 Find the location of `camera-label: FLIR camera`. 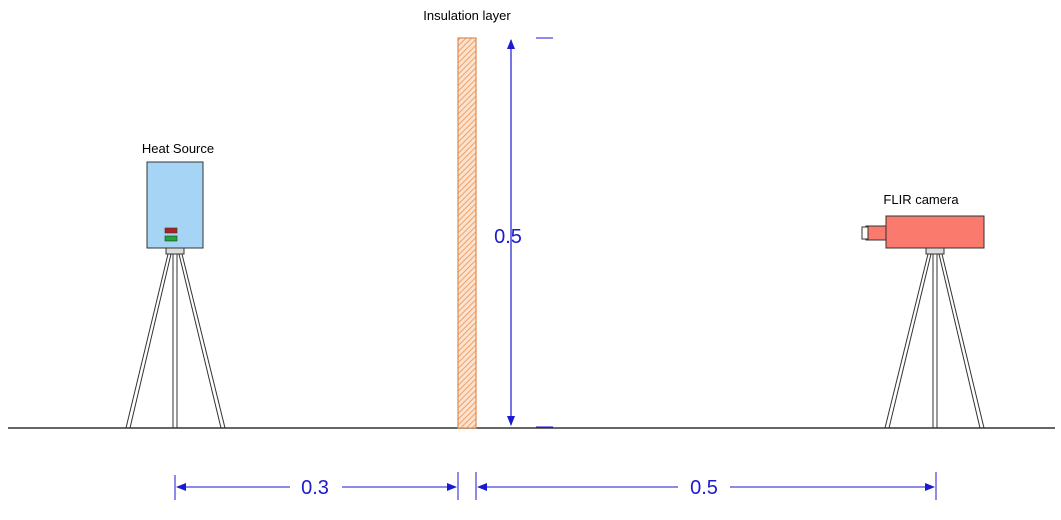

camera-label: FLIR camera is located at coordinates (921, 199).